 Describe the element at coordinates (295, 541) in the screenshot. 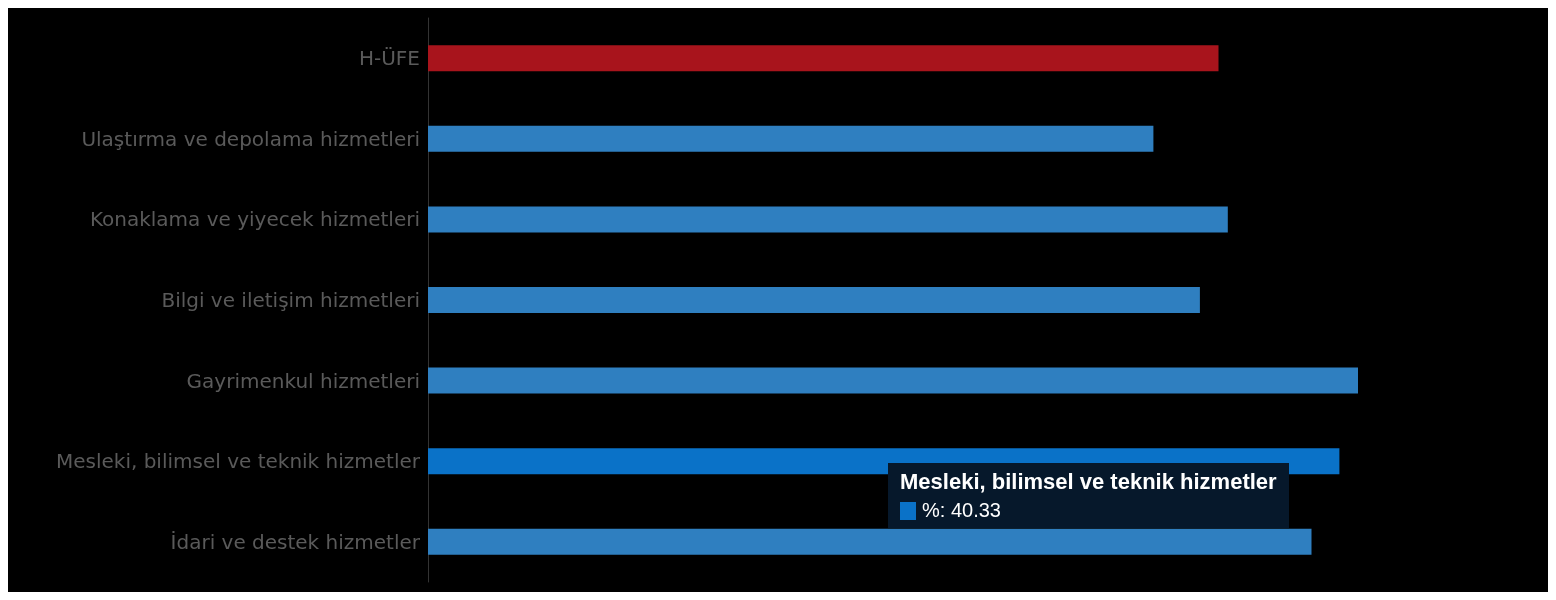

I see `y-tick-label: İdari ve destek hizmetler` at that location.